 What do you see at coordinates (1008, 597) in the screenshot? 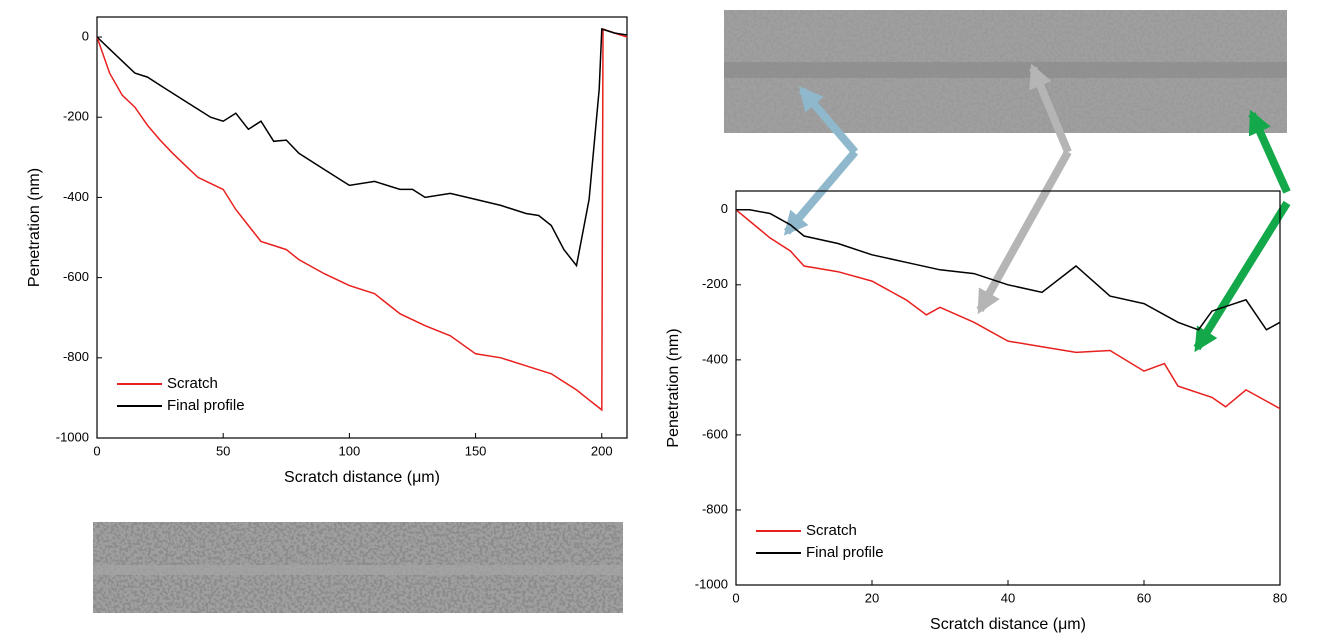
I see `x-tick-label: 40` at bounding box center [1008, 597].